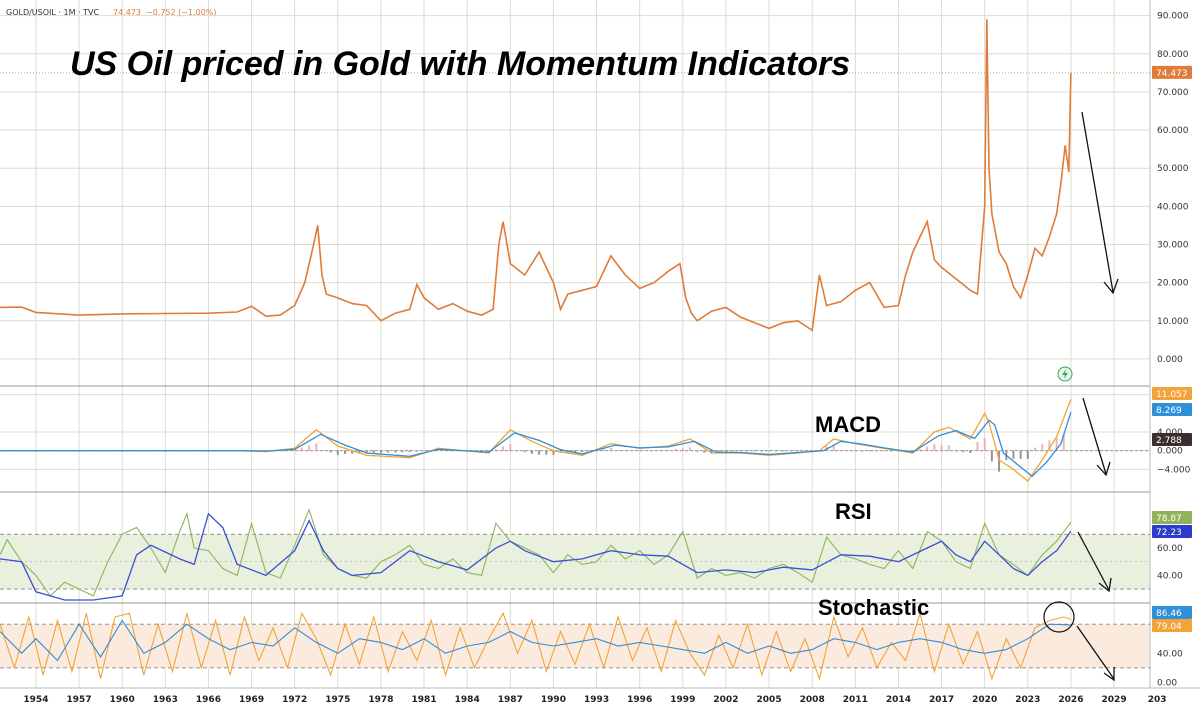 This screenshot has height=710, width=1200. Describe the element at coordinates (1095, 652) in the screenshot. I see `stochastic-down-arrow` at that location.